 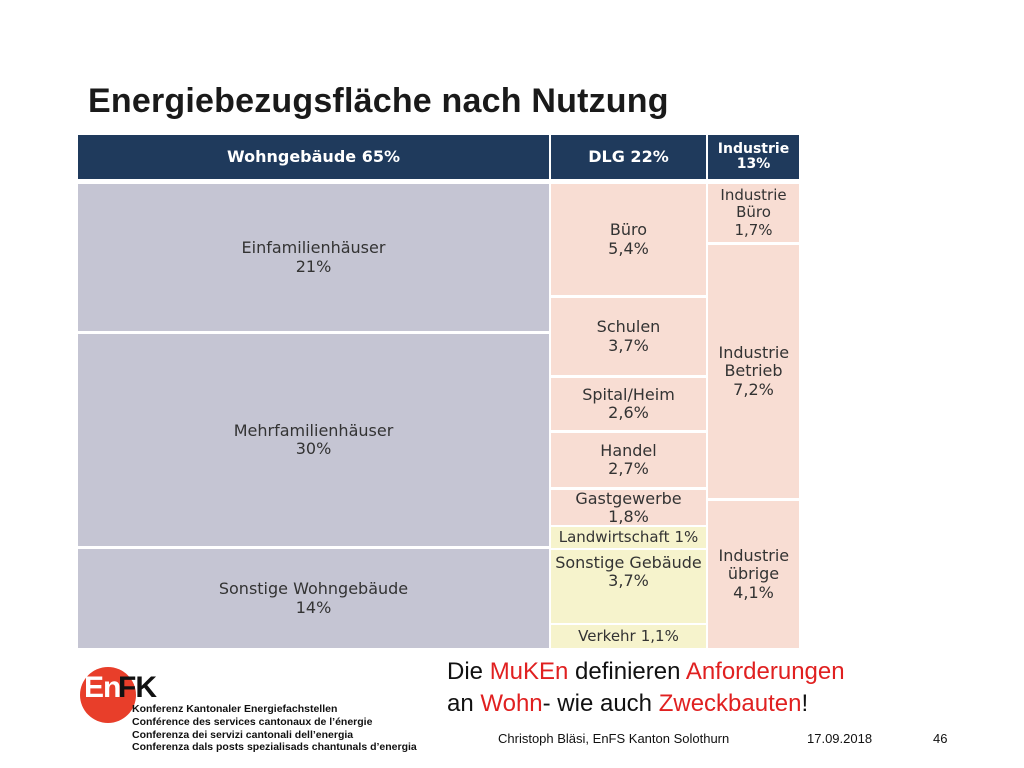 What do you see at coordinates (627, 671) in the screenshot?
I see `message-text: definieren` at bounding box center [627, 671].